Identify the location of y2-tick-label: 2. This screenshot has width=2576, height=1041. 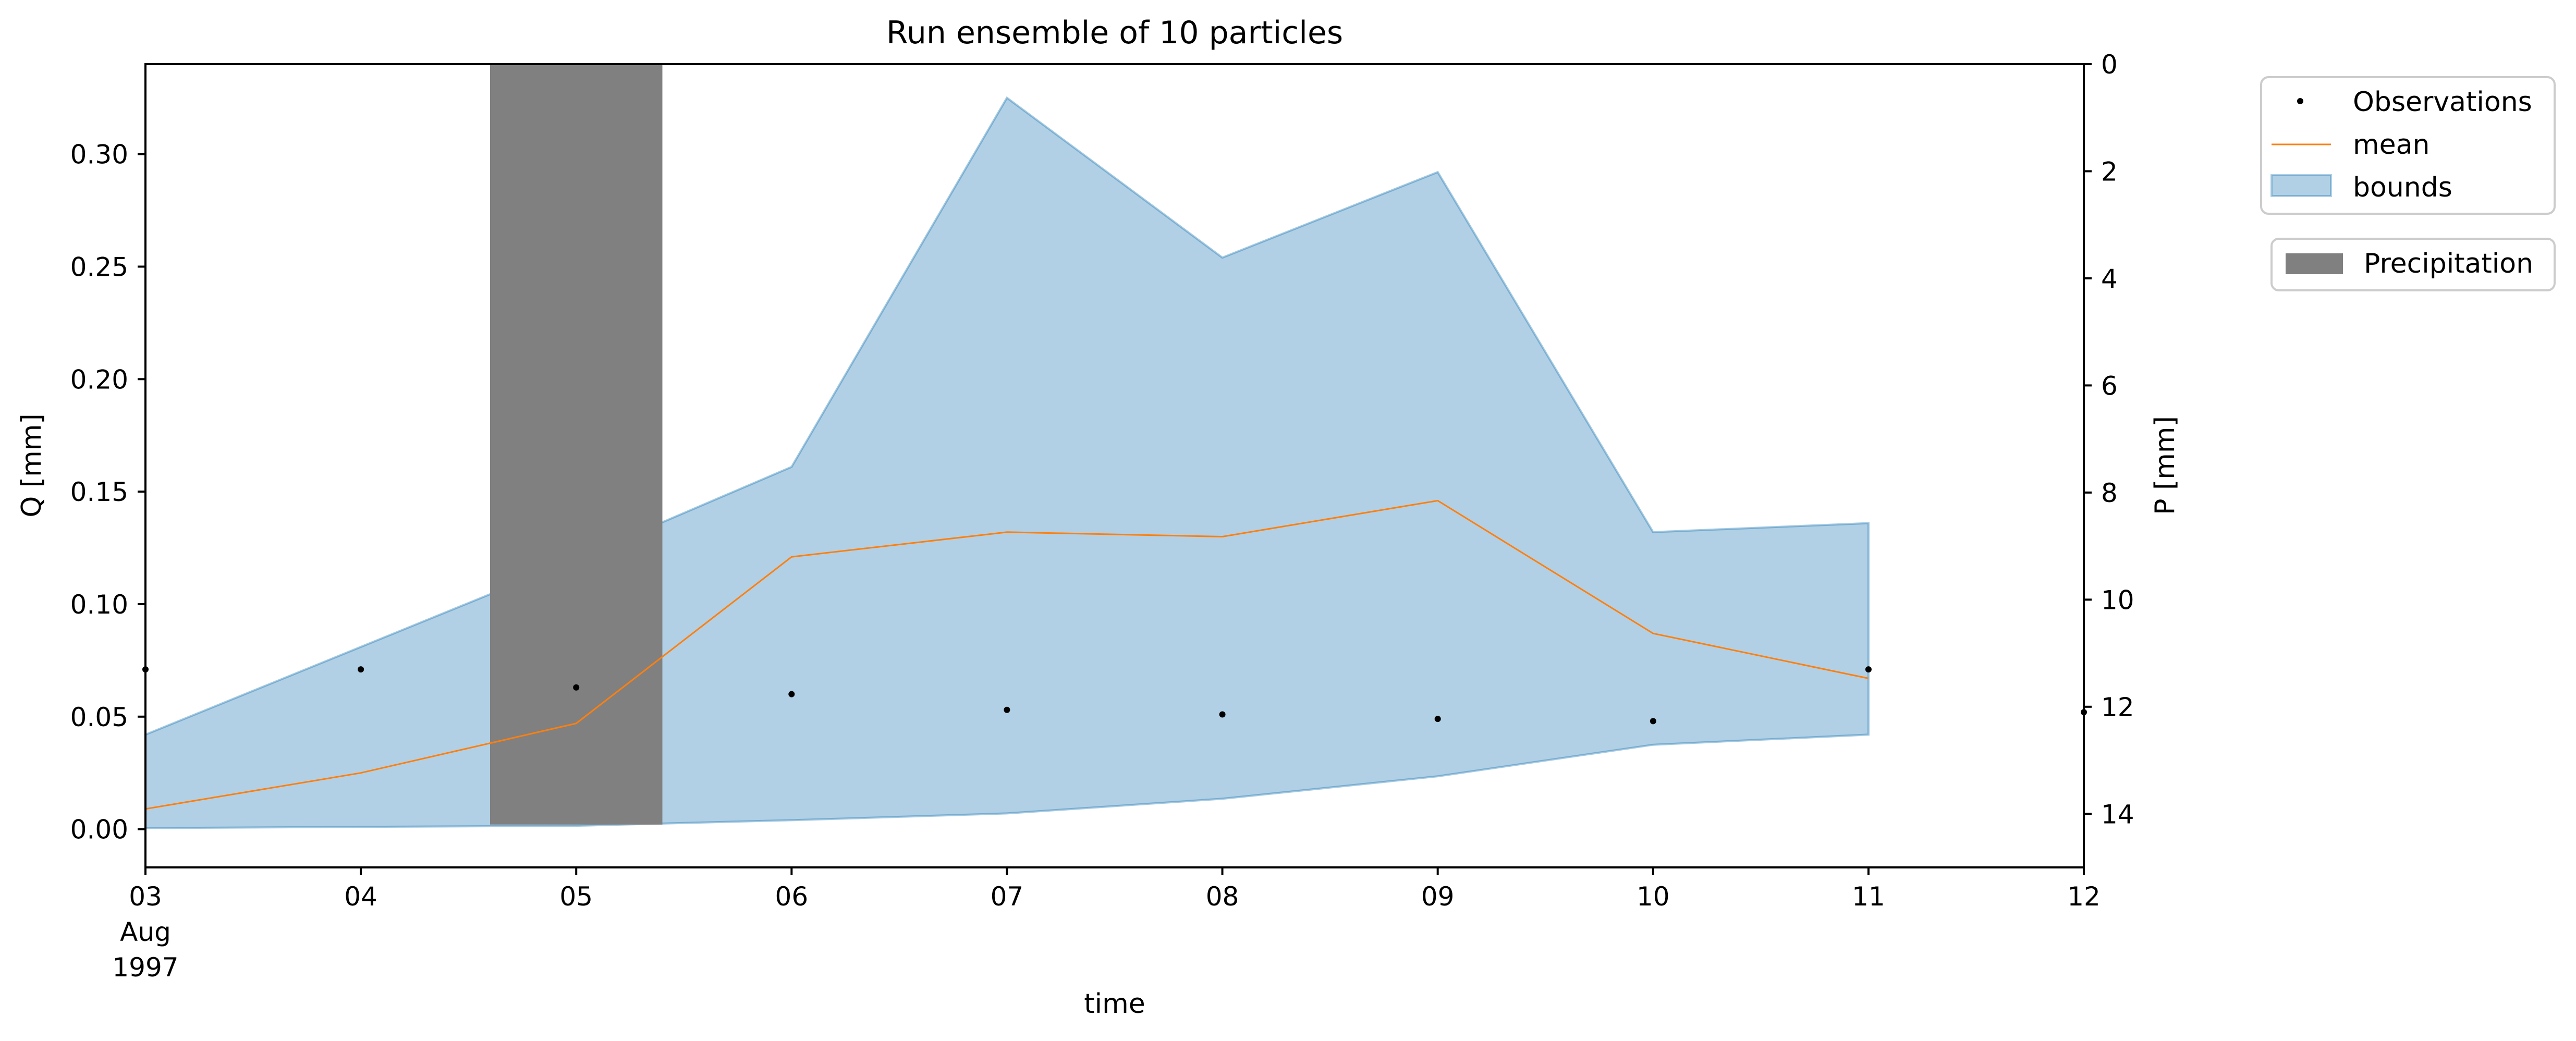
(2109, 171).